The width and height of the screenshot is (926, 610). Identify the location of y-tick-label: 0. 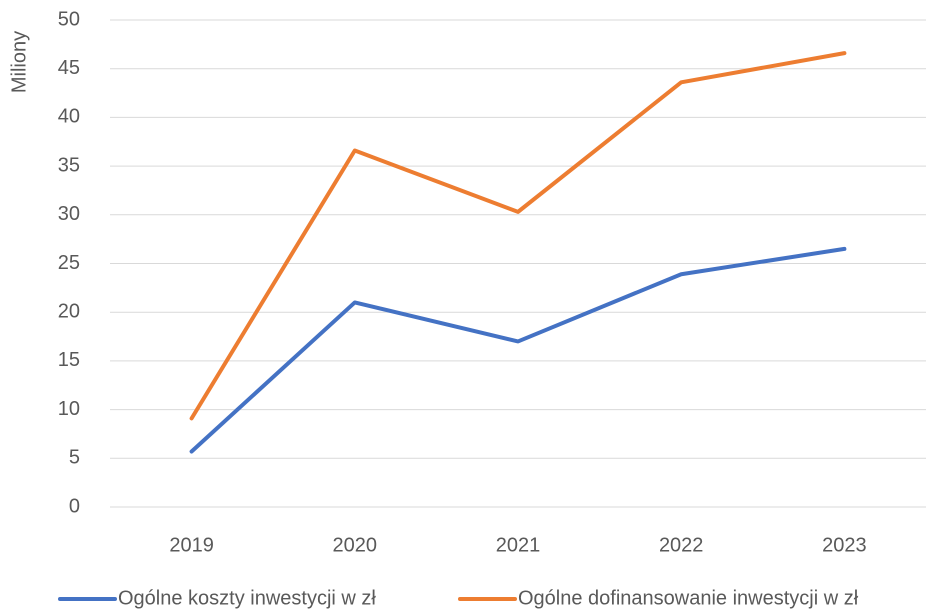
(74, 506).